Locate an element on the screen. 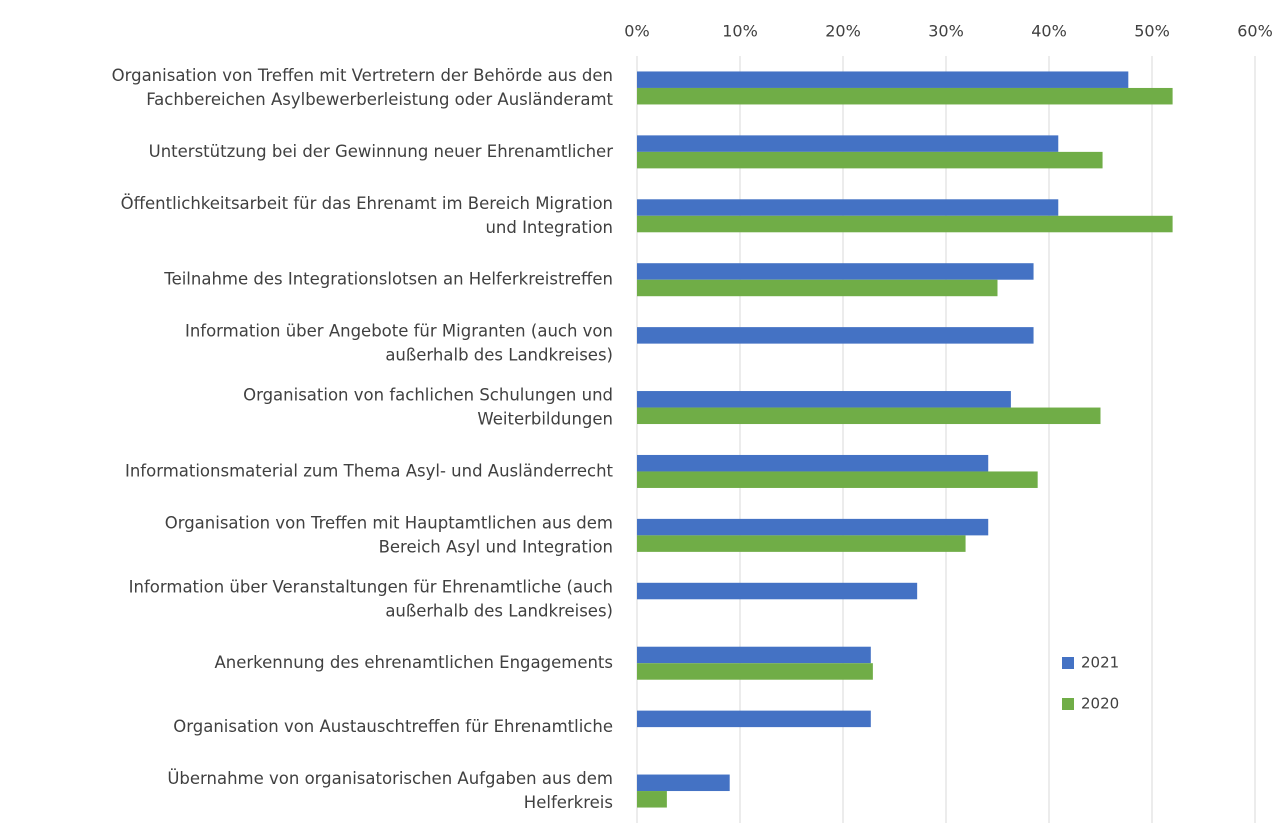 This screenshot has height=823, width=1280. x-tick-label: 50% is located at coordinates (1152, 31).